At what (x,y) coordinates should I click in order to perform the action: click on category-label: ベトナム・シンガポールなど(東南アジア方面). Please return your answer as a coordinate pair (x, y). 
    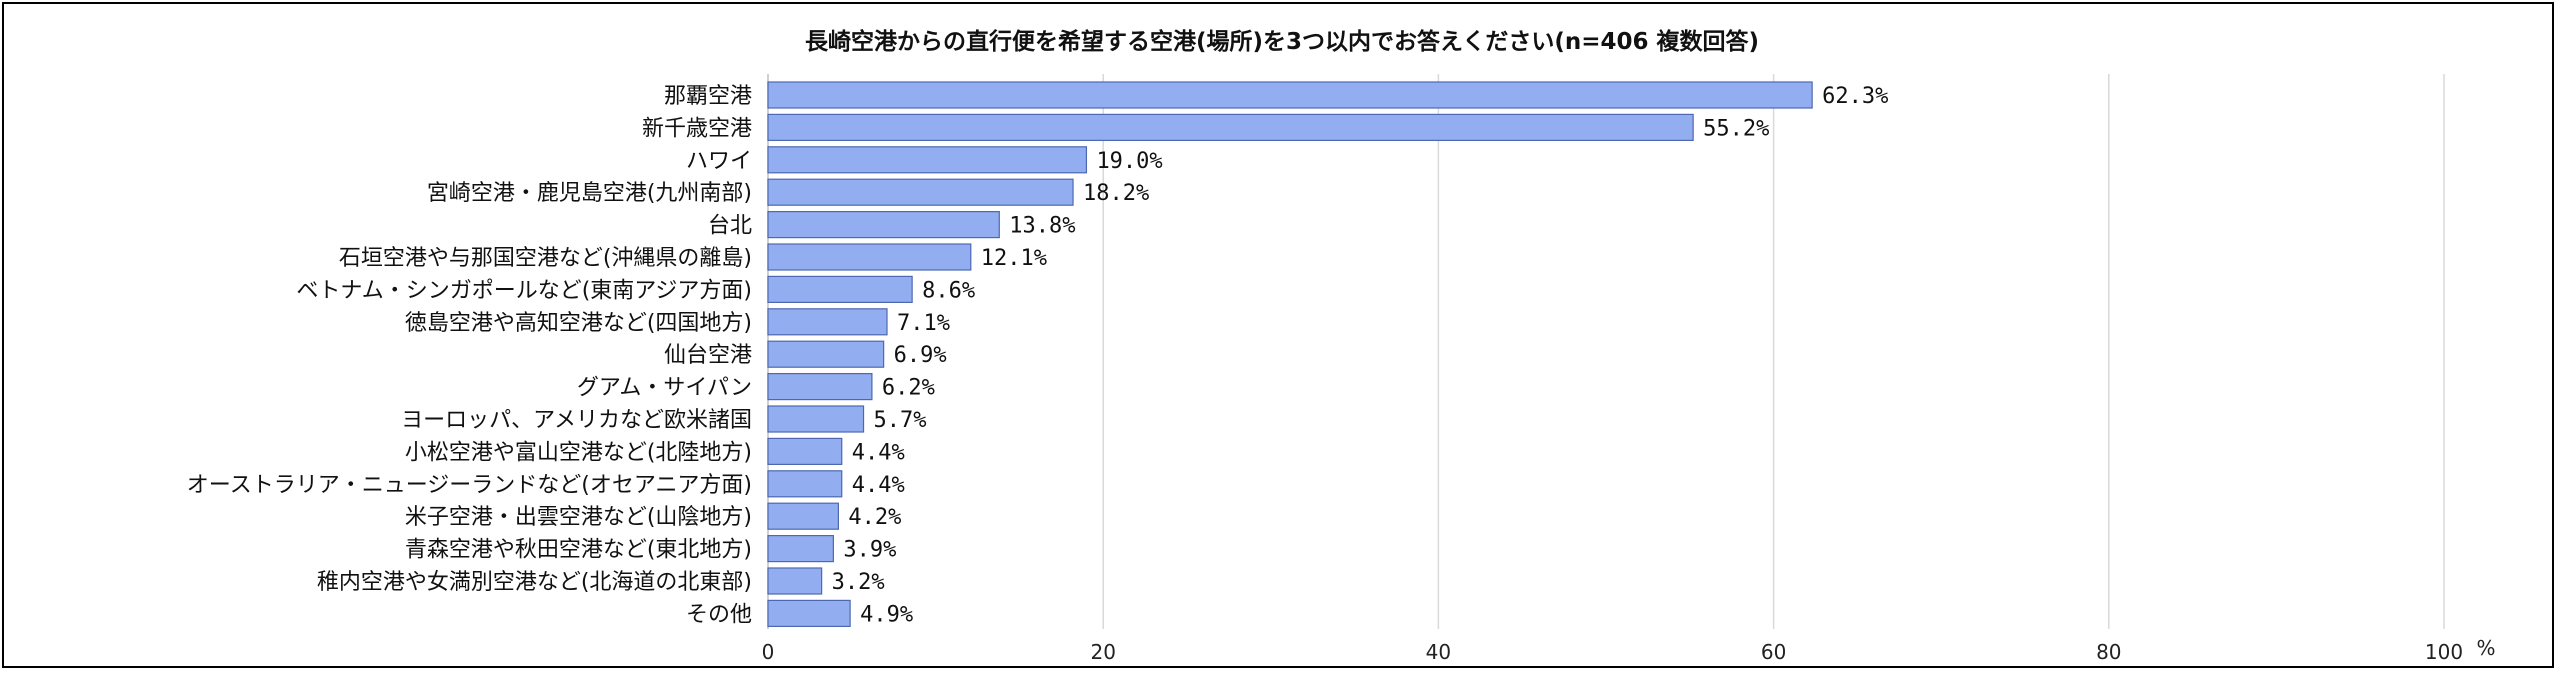
    Looking at the image, I should click on (524, 290).